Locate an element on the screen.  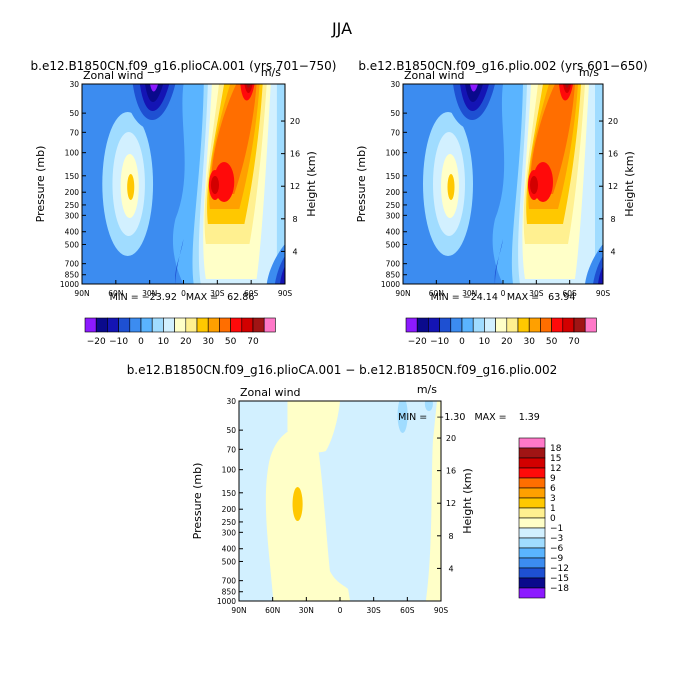
y-axis-label: Pressure (mb) is located at coordinates (197, 501).